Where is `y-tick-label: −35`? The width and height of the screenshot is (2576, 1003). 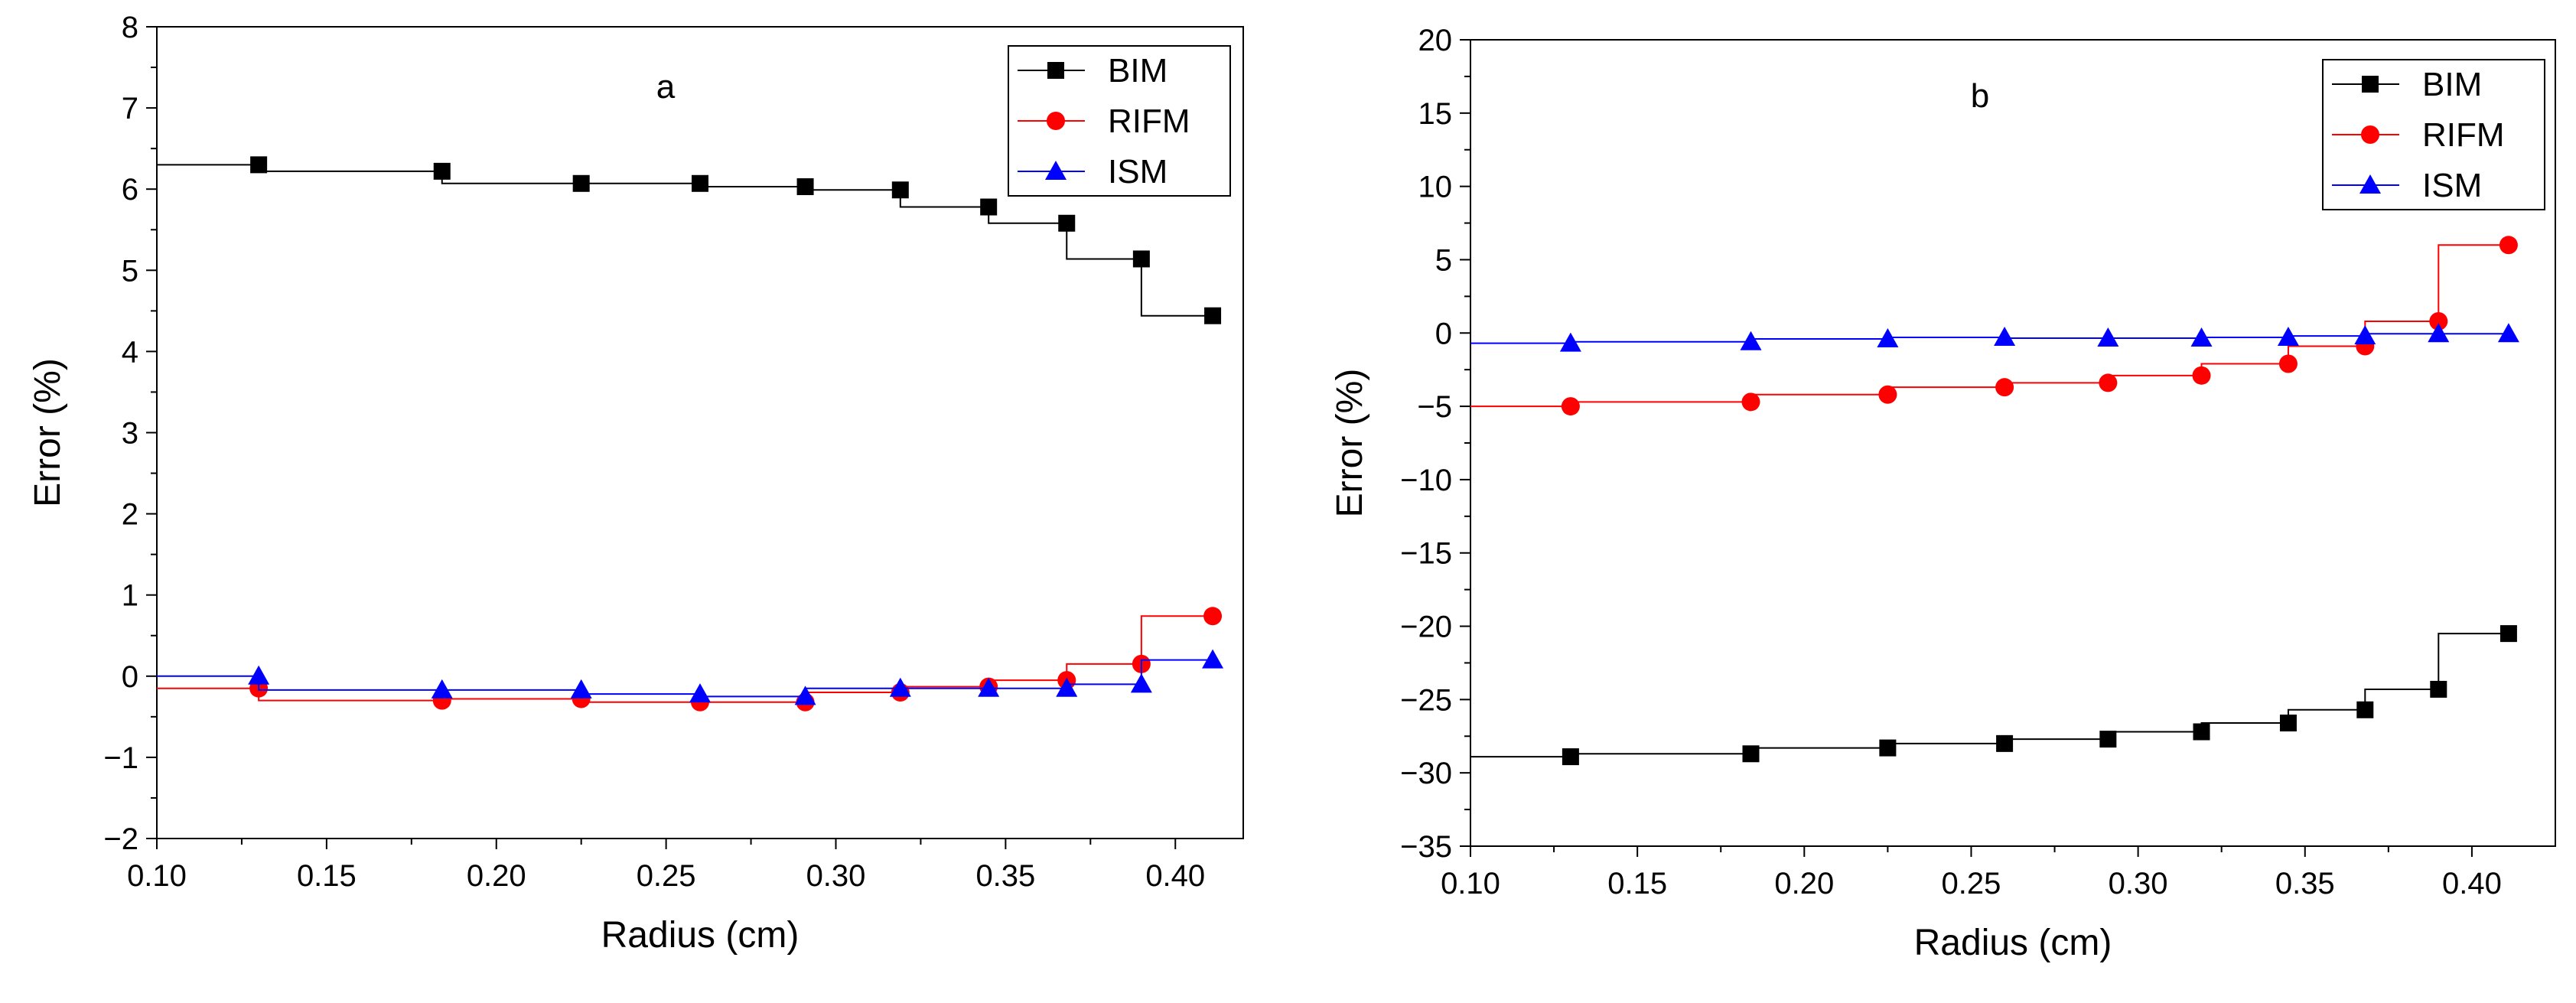 y-tick-label: −35 is located at coordinates (1426, 847).